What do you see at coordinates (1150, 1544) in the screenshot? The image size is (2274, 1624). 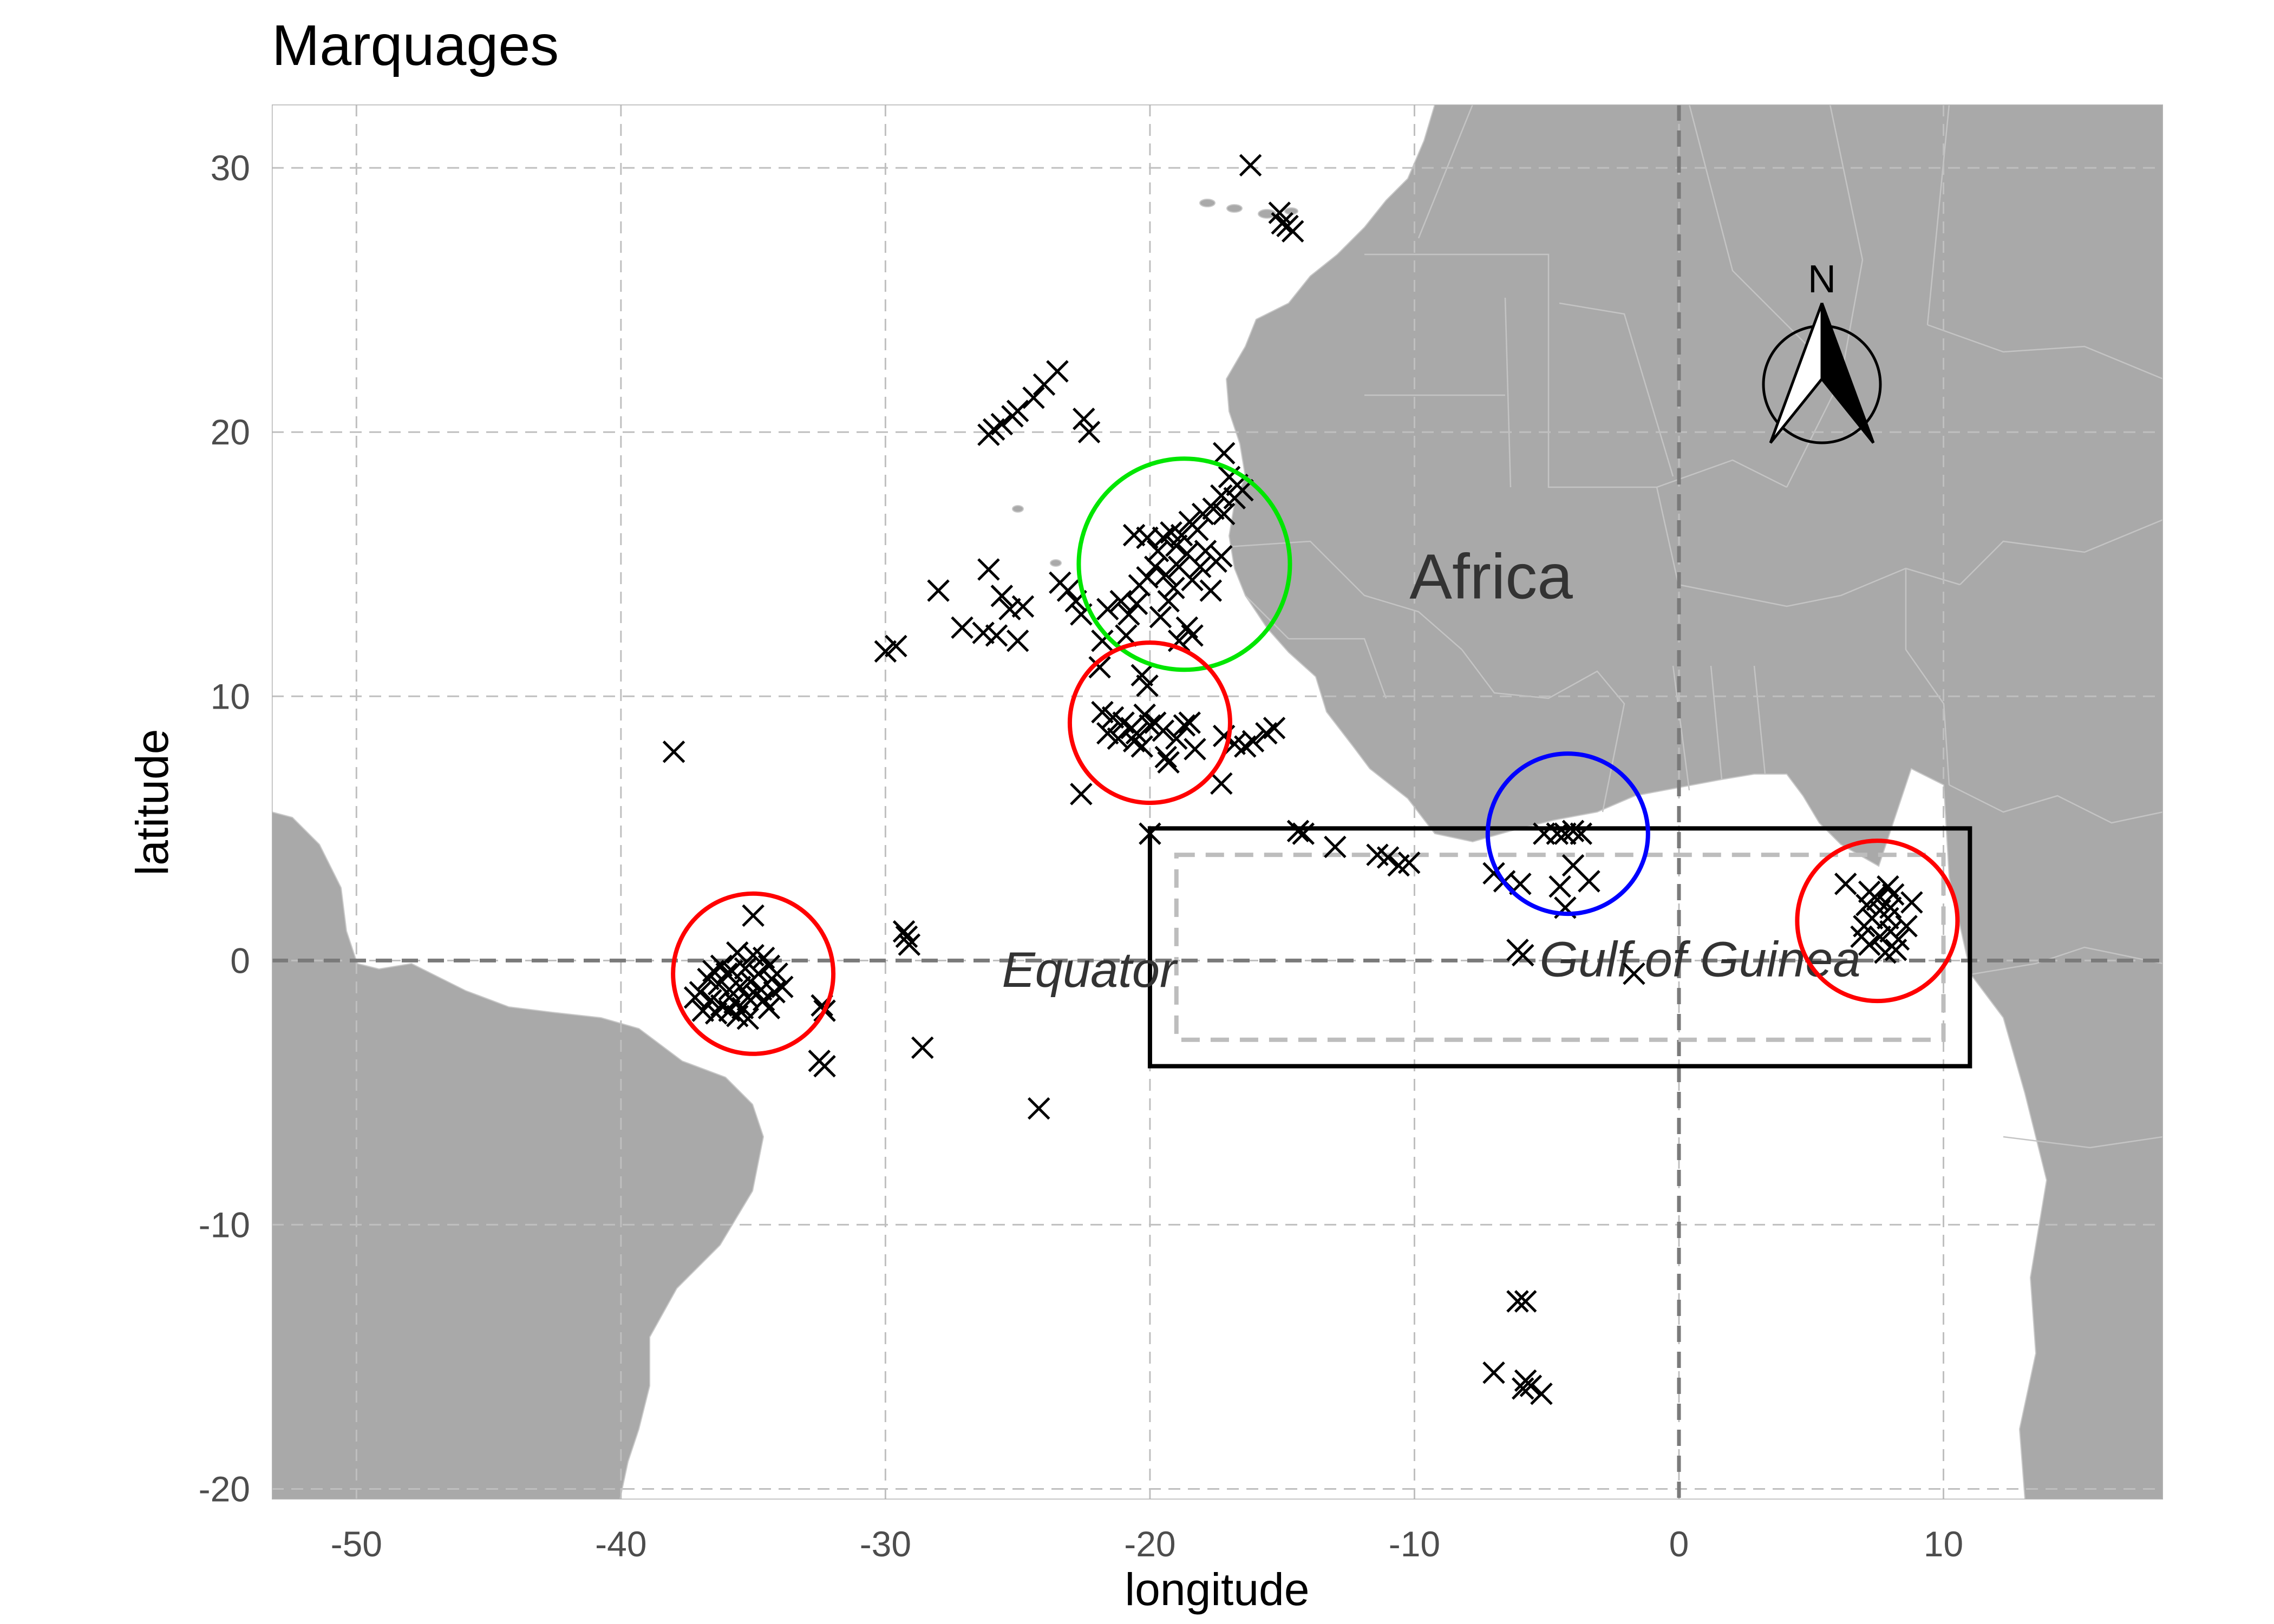 I see `x-tick-label: -20` at bounding box center [1150, 1544].